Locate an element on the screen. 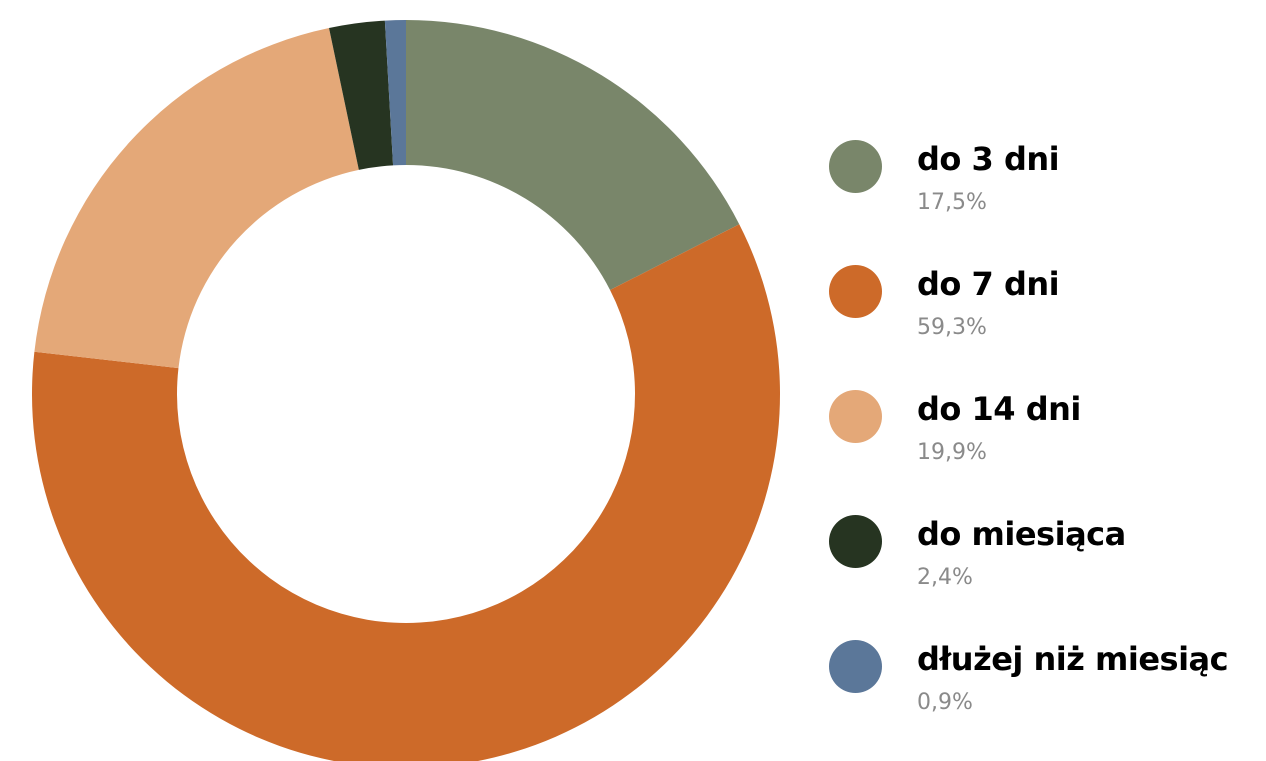  legend-label: do 3 dni is located at coordinates (988, 159).